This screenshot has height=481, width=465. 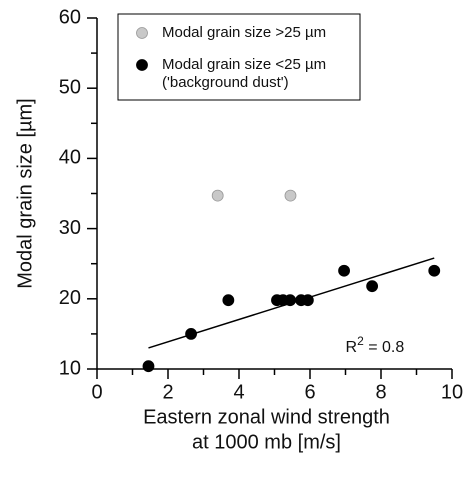 What do you see at coordinates (70, 87) in the screenshot?
I see `y-tick-label: 50` at bounding box center [70, 87].